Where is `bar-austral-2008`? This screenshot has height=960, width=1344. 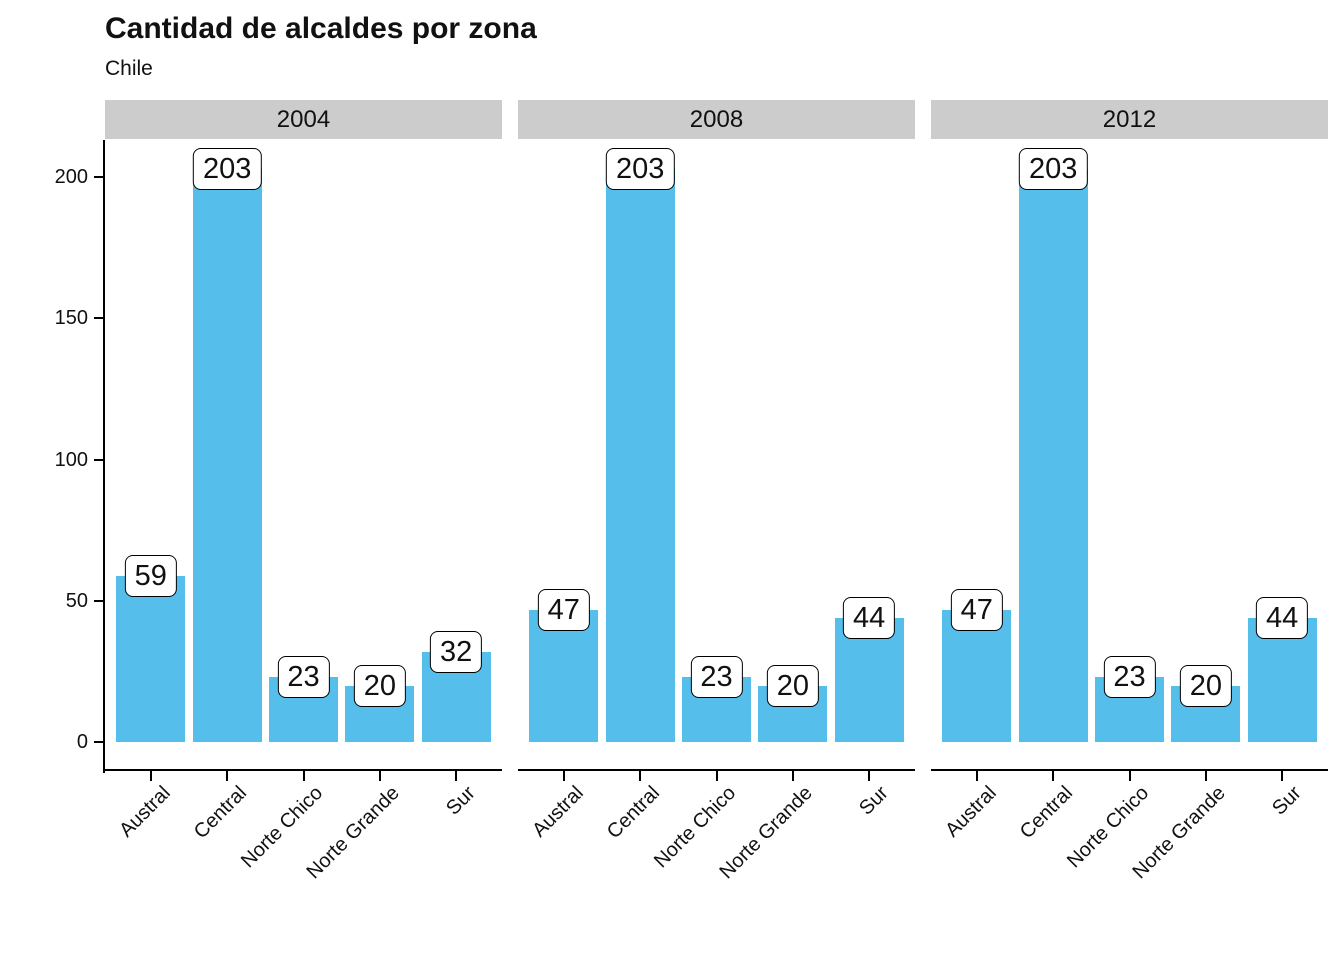
bar-austral-2008 is located at coordinates (564, 676).